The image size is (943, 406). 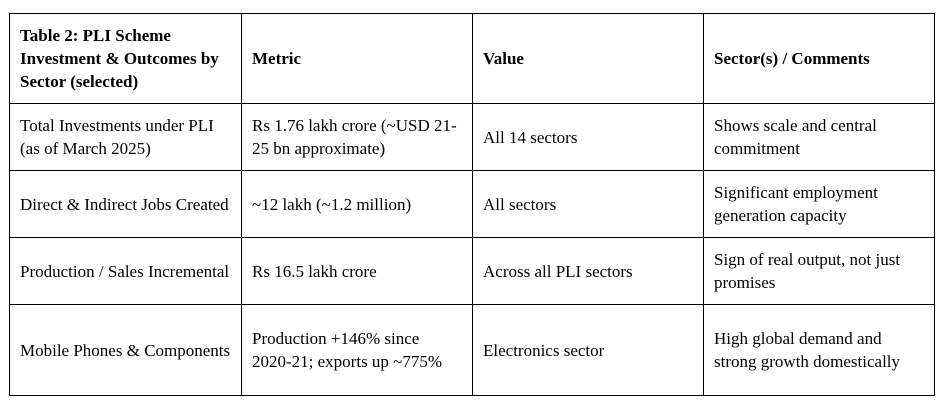 What do you see at coordinates (588, 350) in the screenshot?
I see `table-cell: Electronics sector` at bounding box center [588, 350].